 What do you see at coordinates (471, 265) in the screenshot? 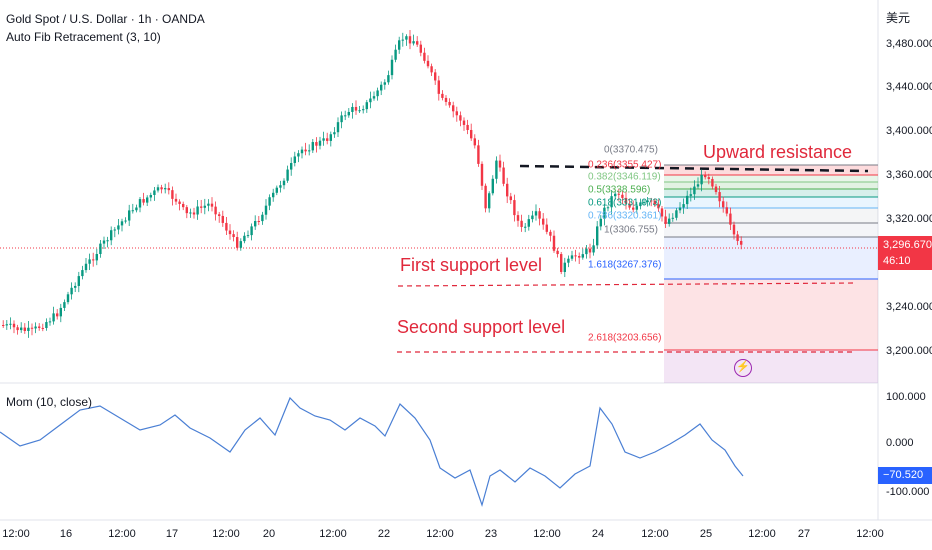
I see `first-support-annotation: First support level` at bounding box center [471, 265].